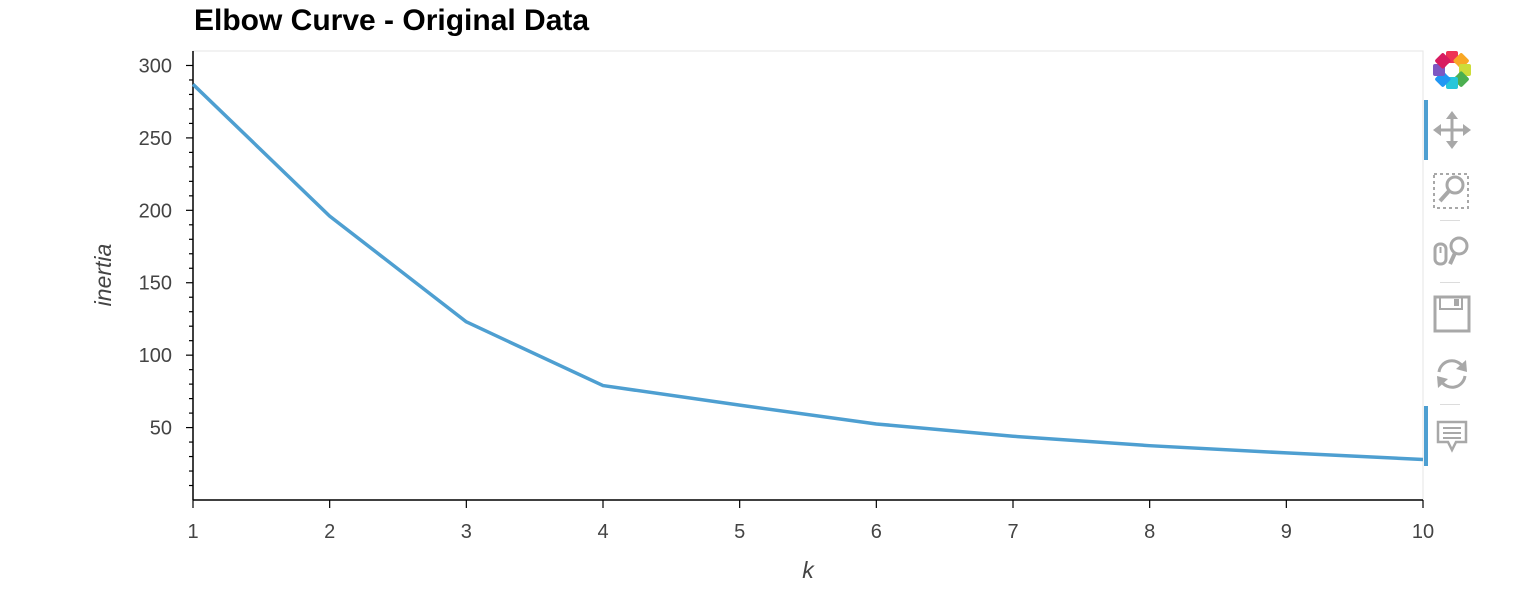 The image size is (1538, 598). What do you see at coordinates (876, 532) in the screenshot?
I see `x-tick-label: 6` at bounding box center [876, 532].